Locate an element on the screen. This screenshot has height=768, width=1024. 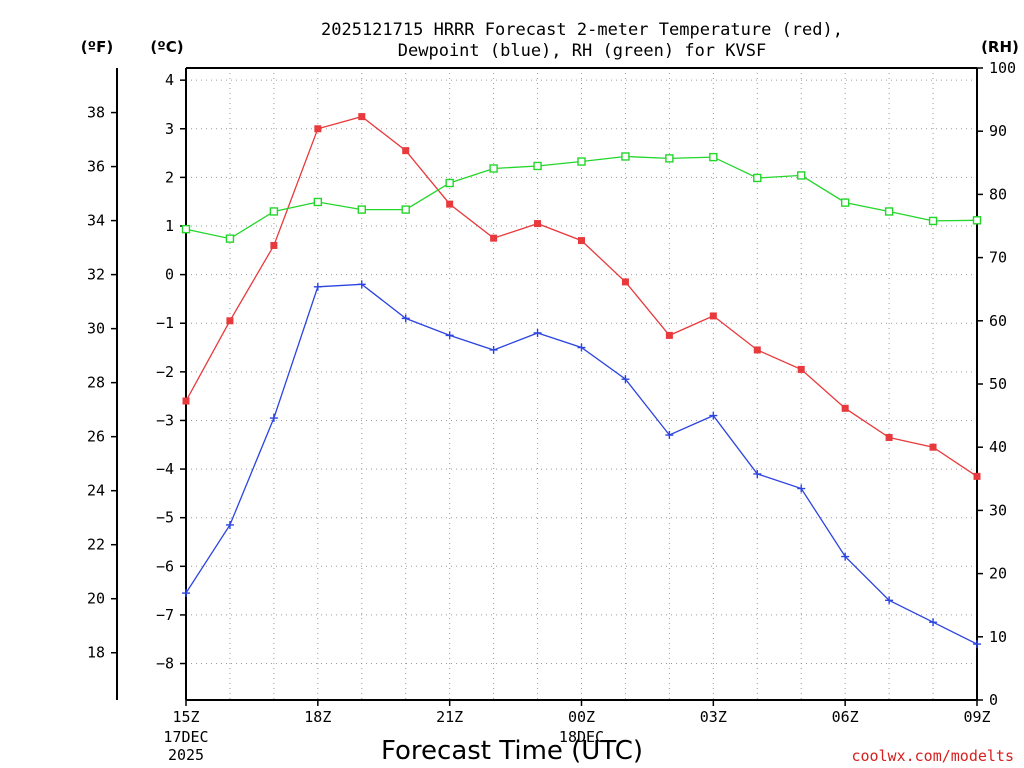
fahrenheit-tick-label: 20 is located at coordinates (96, 599).